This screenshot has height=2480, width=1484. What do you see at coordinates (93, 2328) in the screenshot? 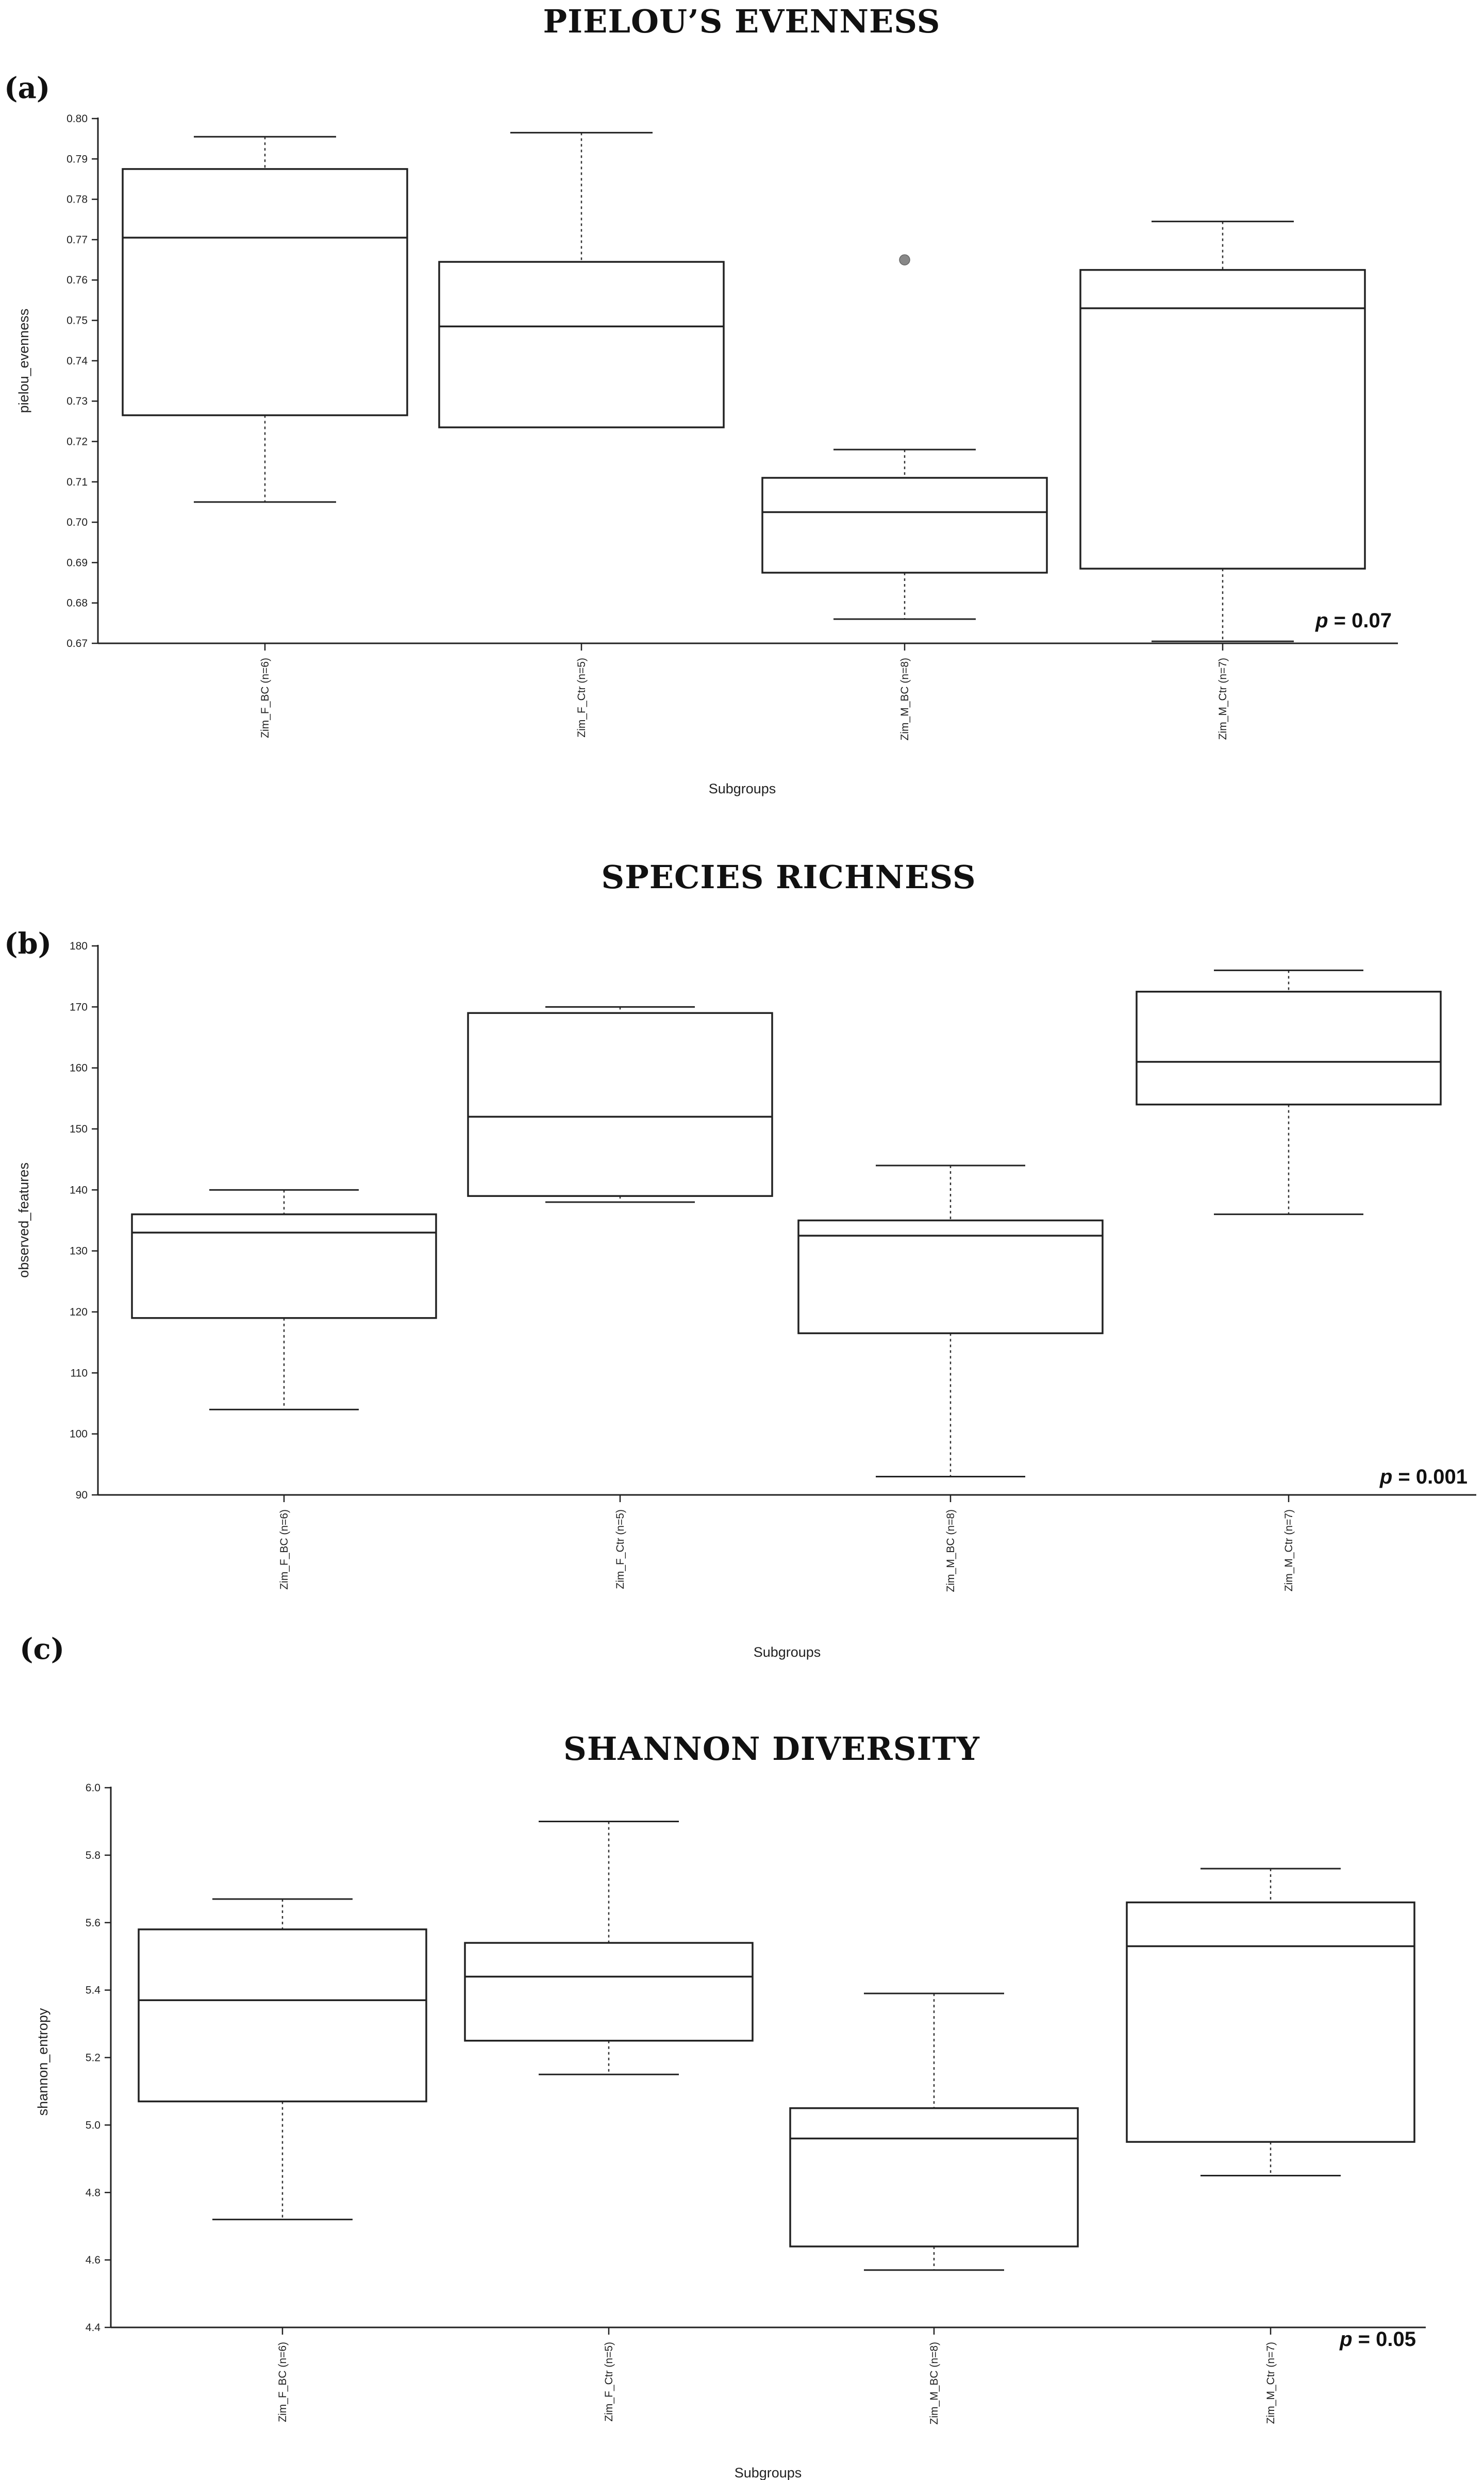
I see `y-tick-label: 4.4` at bounding box center [93, 2328].